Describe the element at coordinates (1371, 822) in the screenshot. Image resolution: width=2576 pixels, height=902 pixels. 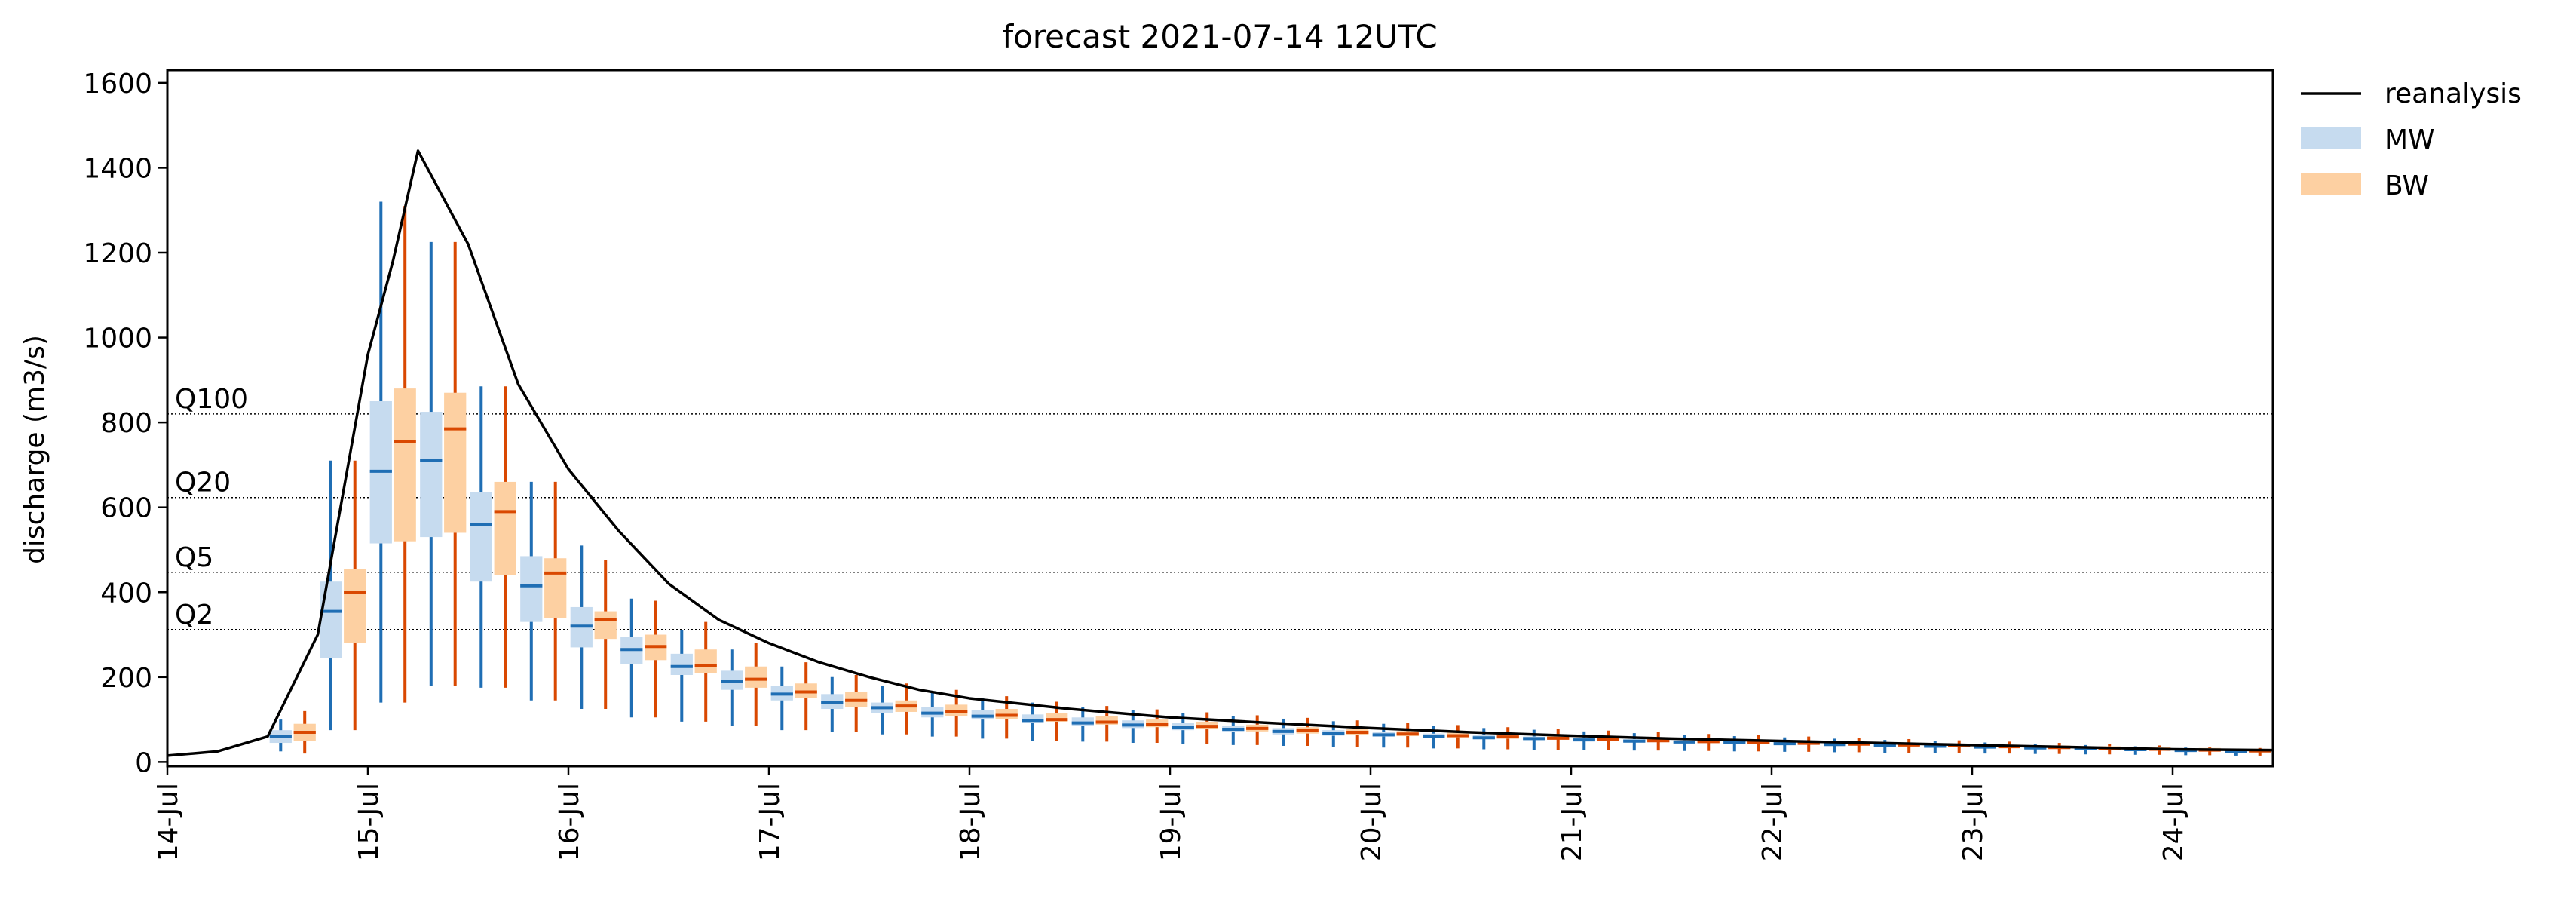
I see `x-tick-label: 20-Jul` at that location.